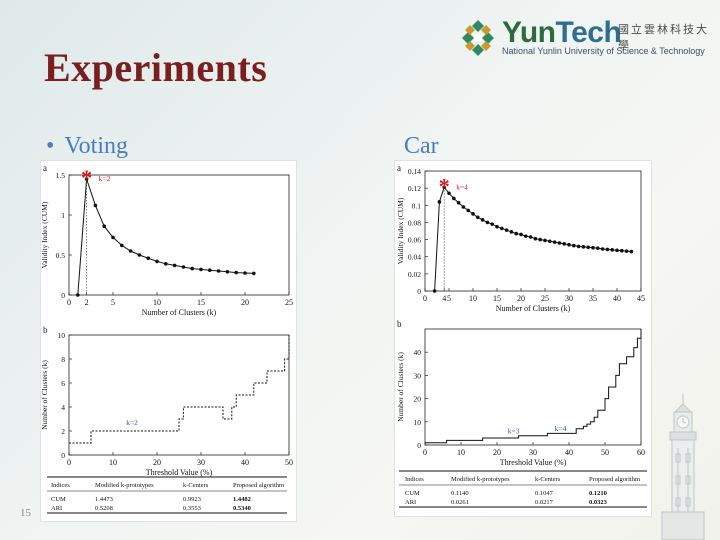 This screenshot has height=540, width=720. Describe the element at coordinates (548, 479) in the screenshot. I see `car-table-header-cell: k-Centers` at that location.